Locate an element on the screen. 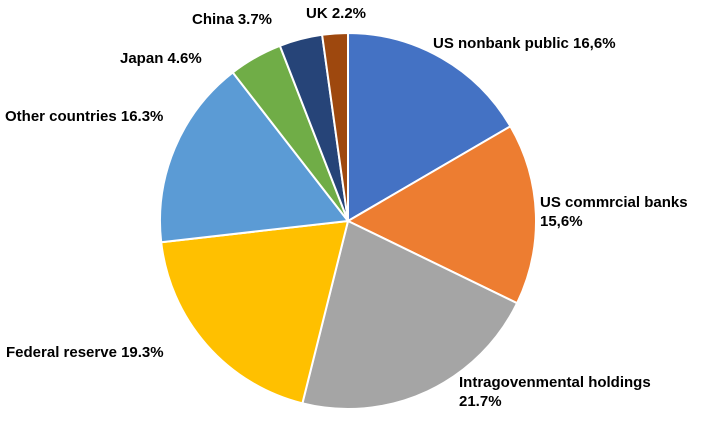  slice-label-5-line-0: Japan 4.6% is located at coordinates (161, 58).